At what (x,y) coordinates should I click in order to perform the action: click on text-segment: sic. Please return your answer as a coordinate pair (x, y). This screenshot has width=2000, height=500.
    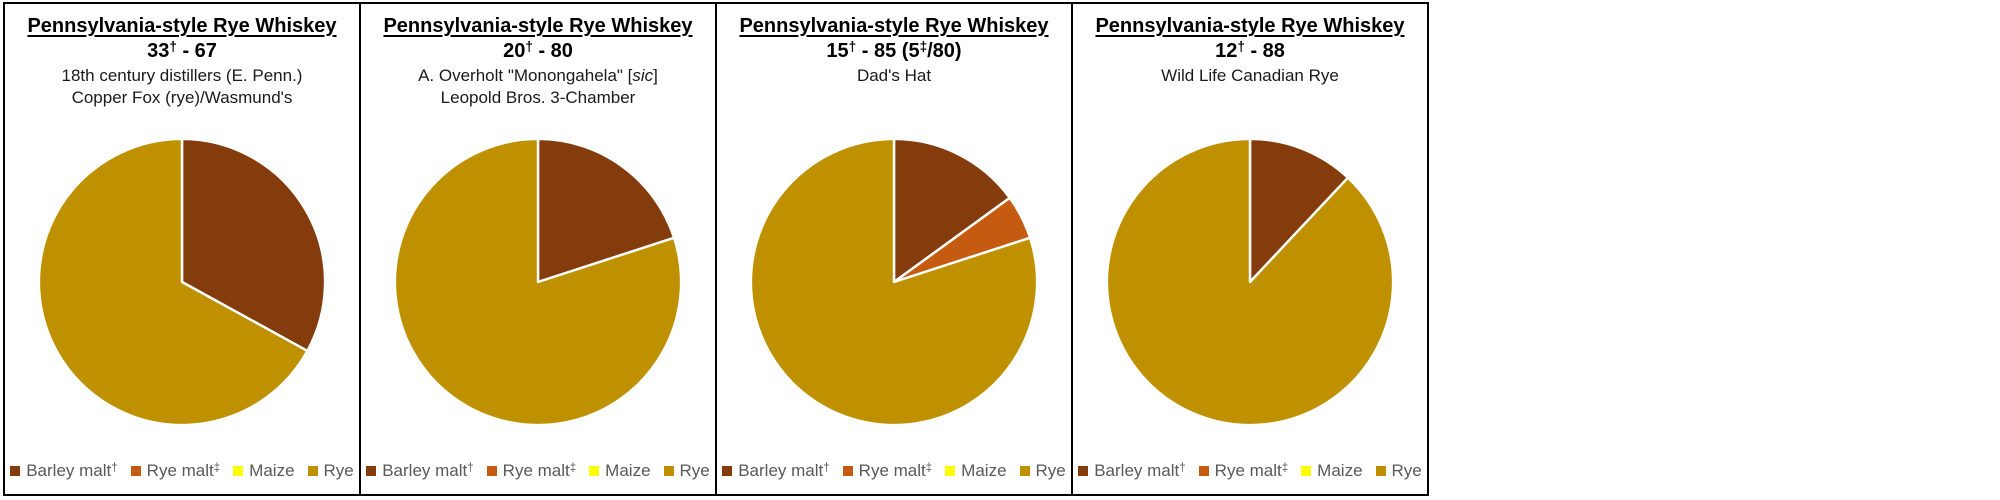
    Looking at the image, I should click on (643, 75).